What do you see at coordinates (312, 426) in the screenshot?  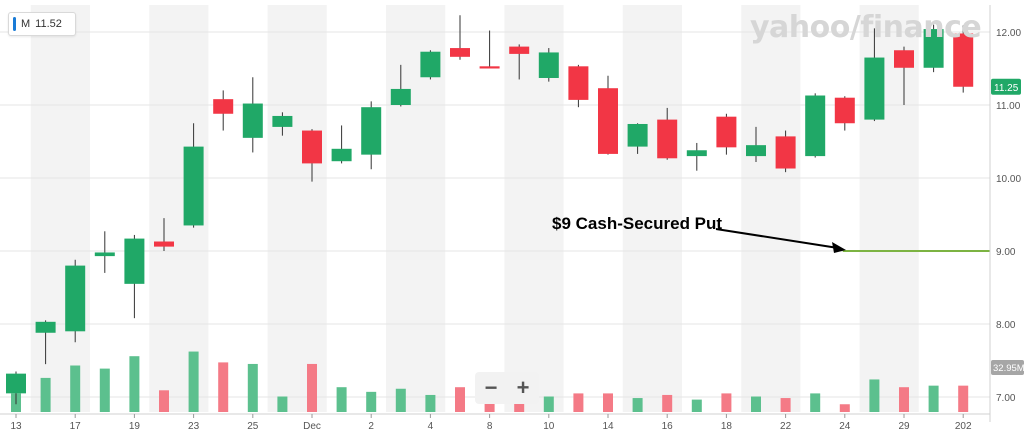 I see `x-tick-label: Dec` at bounding box center [312, 426].